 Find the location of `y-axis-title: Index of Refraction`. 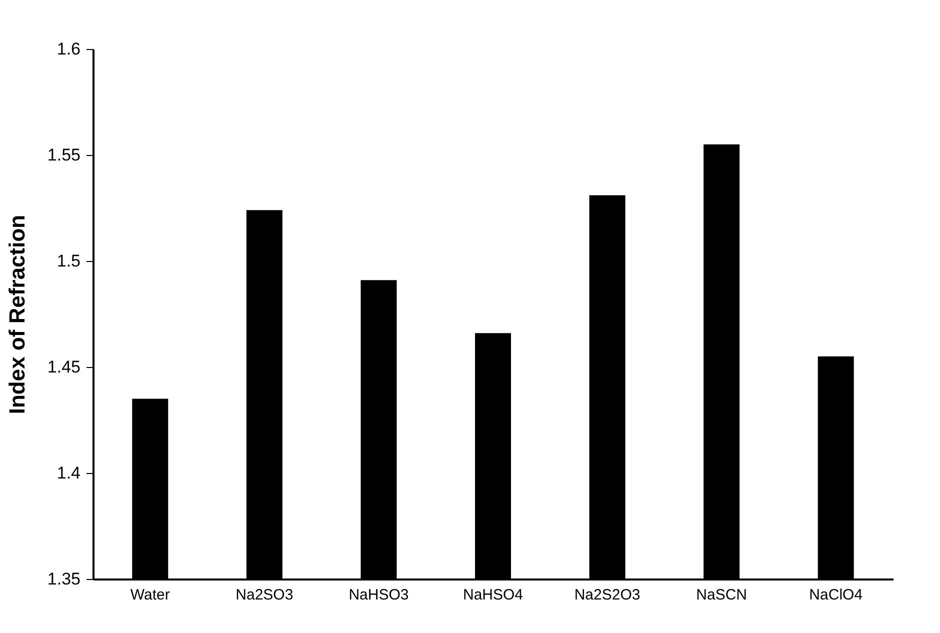

y-axis-title: Index of Refraction is located at coordinates (17, 314).